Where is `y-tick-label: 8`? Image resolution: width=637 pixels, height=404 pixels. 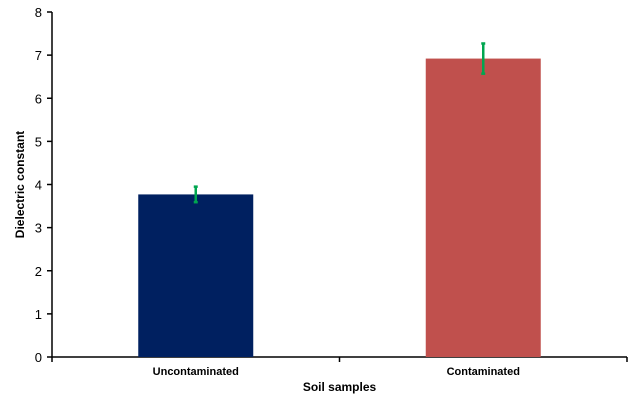
y-tick-label: 8 is located at coordinates (38, 12).